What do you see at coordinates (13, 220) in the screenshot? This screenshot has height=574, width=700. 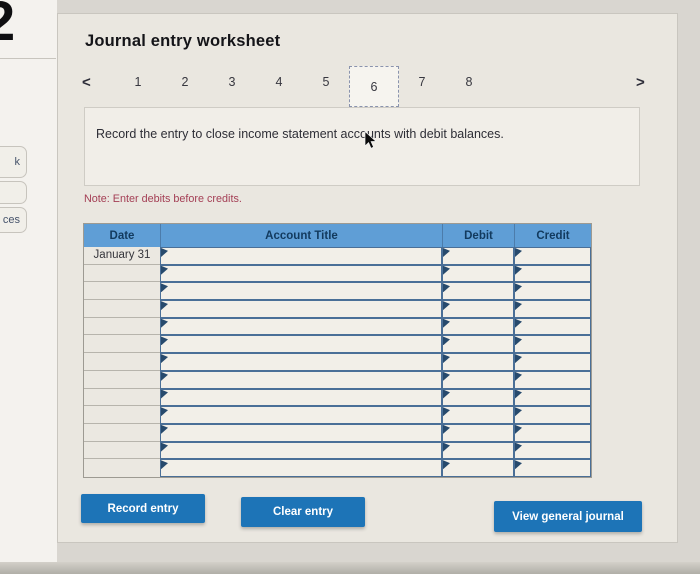 I see `rail-button-partial-3: ces` at bounding box center [13, 220].